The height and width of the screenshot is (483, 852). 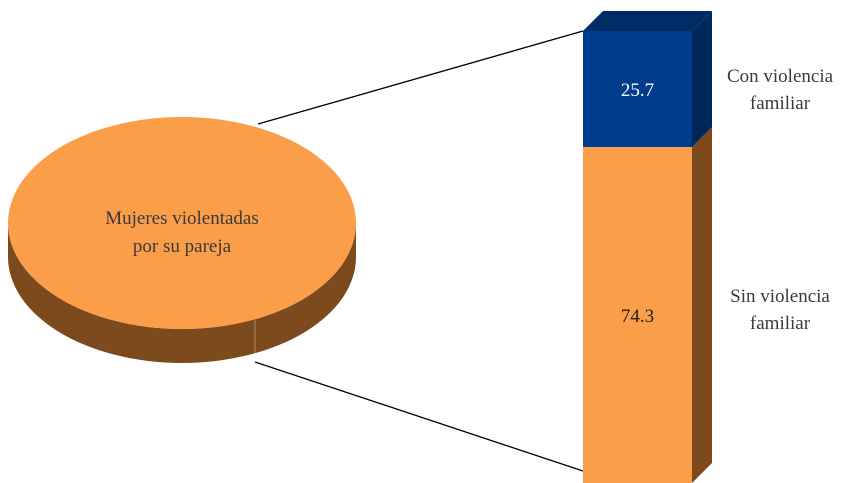 What do you see at coordinates (182, 293) in the screenshot?
I see `pie-side` at bounding box center [182, 293].